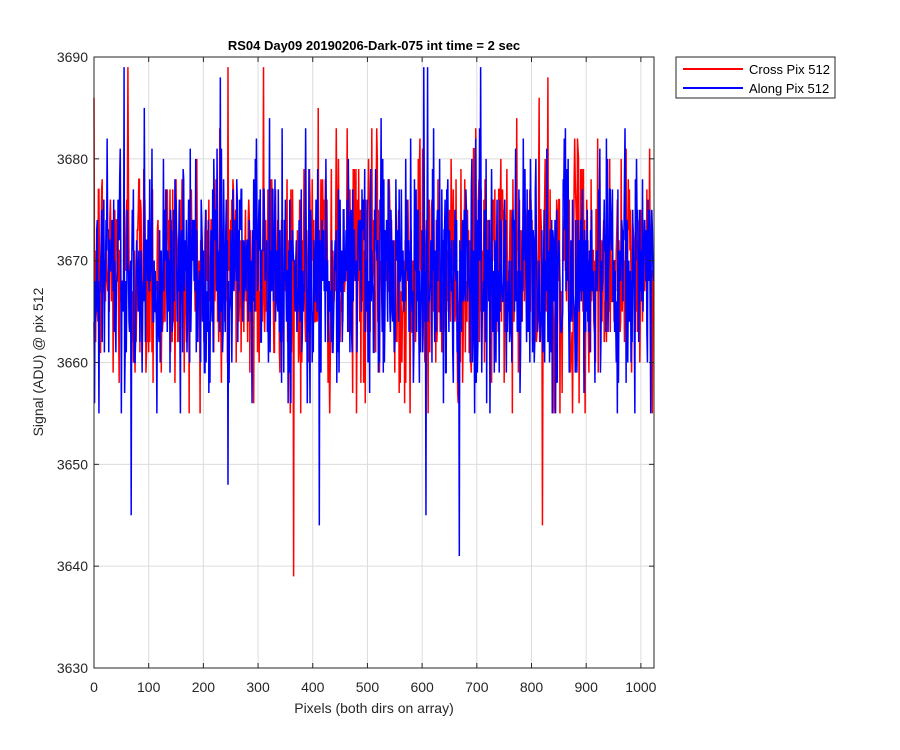  I want to click on legend: Cross Pix 512 Along Pix 512, so click(755, 77).